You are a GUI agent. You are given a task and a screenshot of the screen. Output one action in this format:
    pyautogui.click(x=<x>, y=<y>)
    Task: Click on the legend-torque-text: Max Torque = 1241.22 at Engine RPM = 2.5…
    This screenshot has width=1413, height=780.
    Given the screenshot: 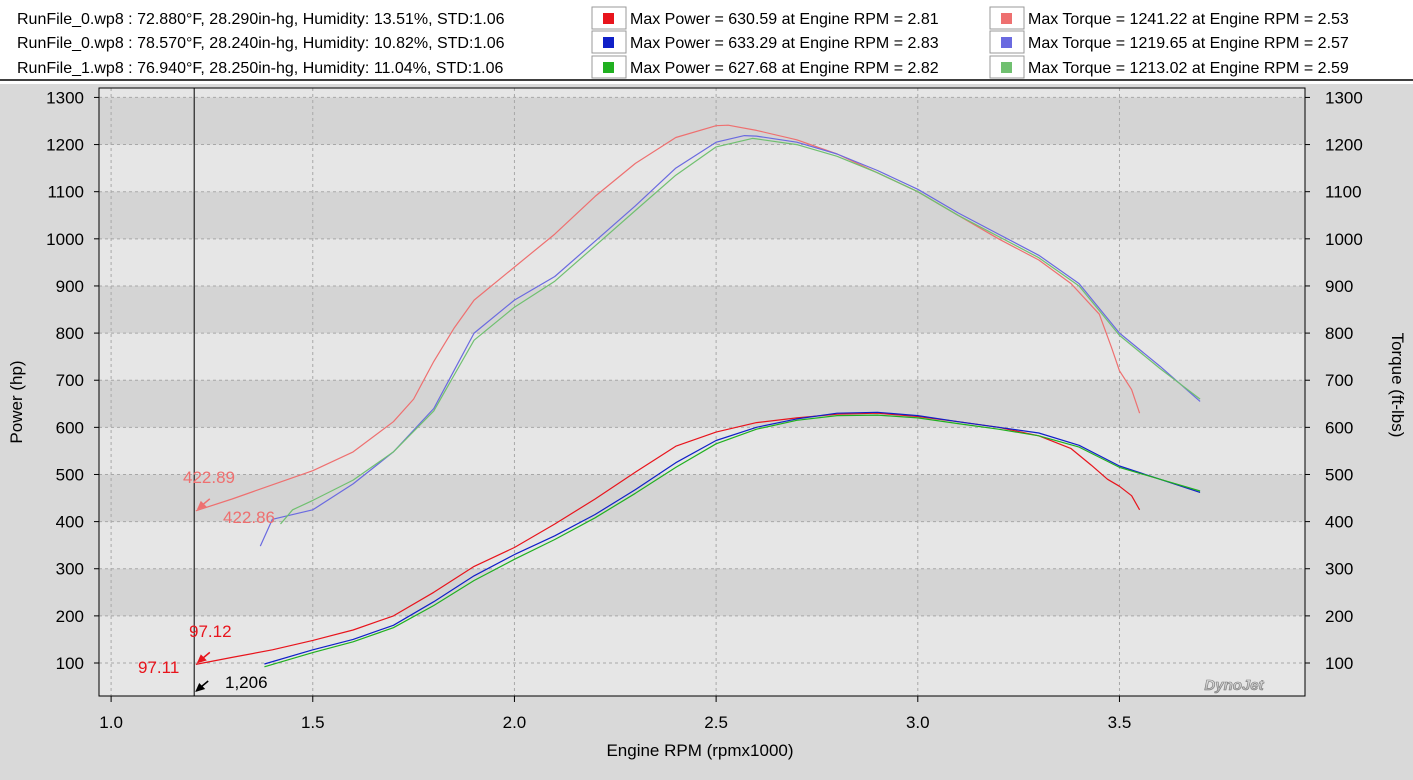 What is the action you would take?
    pyautogui.click(x=1188, y=19)
    